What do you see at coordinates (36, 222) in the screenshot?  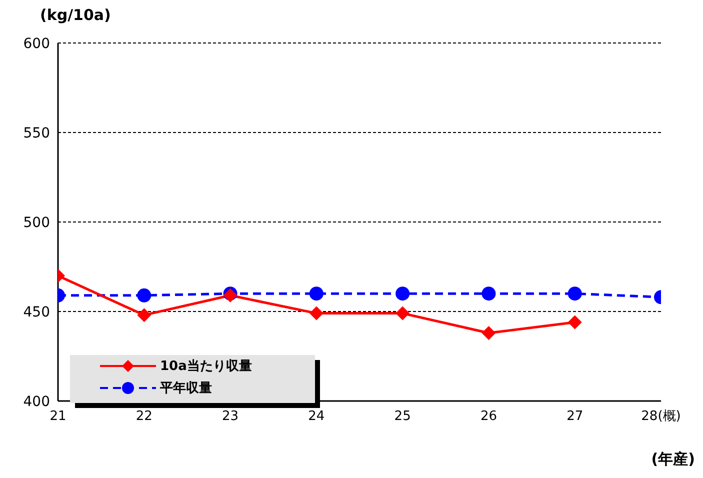 I see `y-tick-label: 500` at bounding box center [36, 222].